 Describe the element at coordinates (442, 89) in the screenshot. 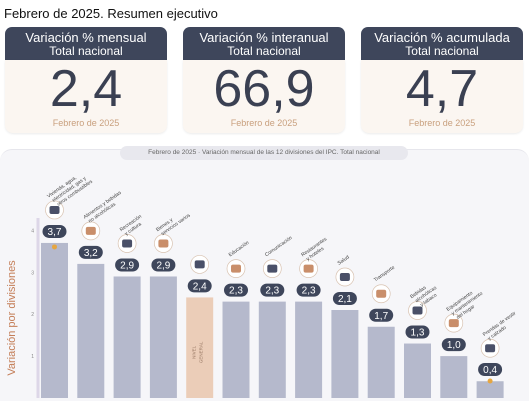

I see `kpi-value: 4,7` at that location.